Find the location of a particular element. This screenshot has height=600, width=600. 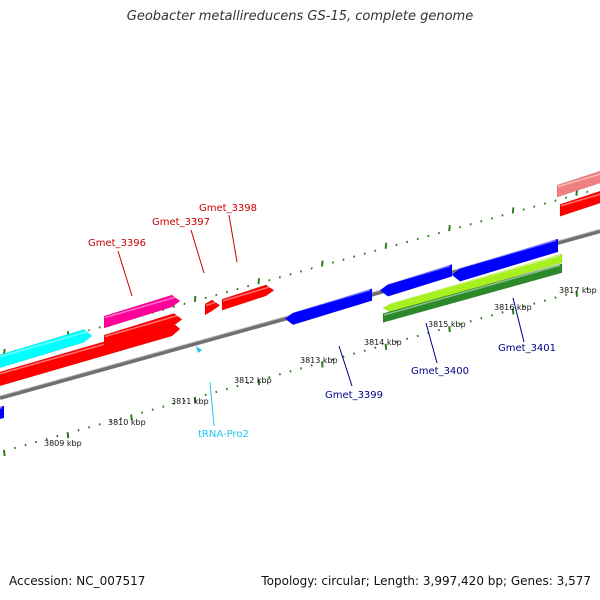

feature-gmet-3396-shine is located at coordinates (141, 307).